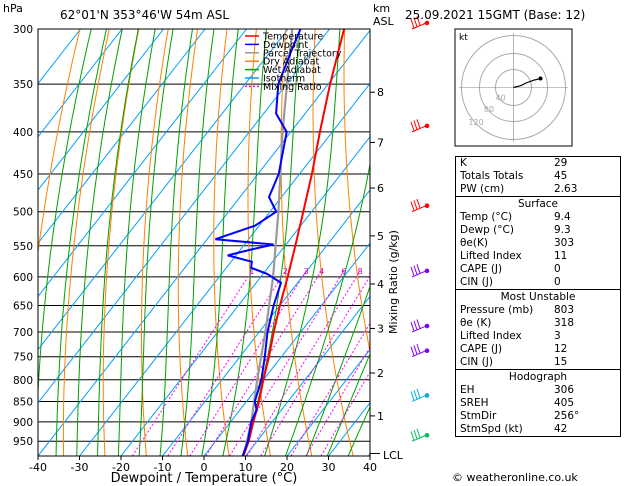  I want to click on row-label: EH, so click(467, 390).